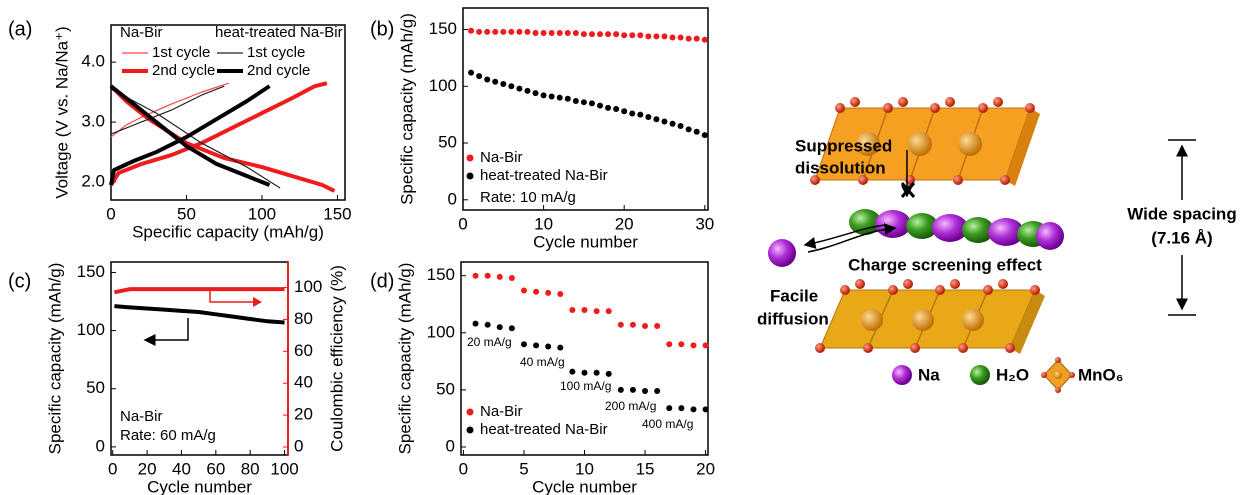 This screenshot has height=495, width=1246. I want to click on x-axis-label: Cycle number, so click(199, 486).